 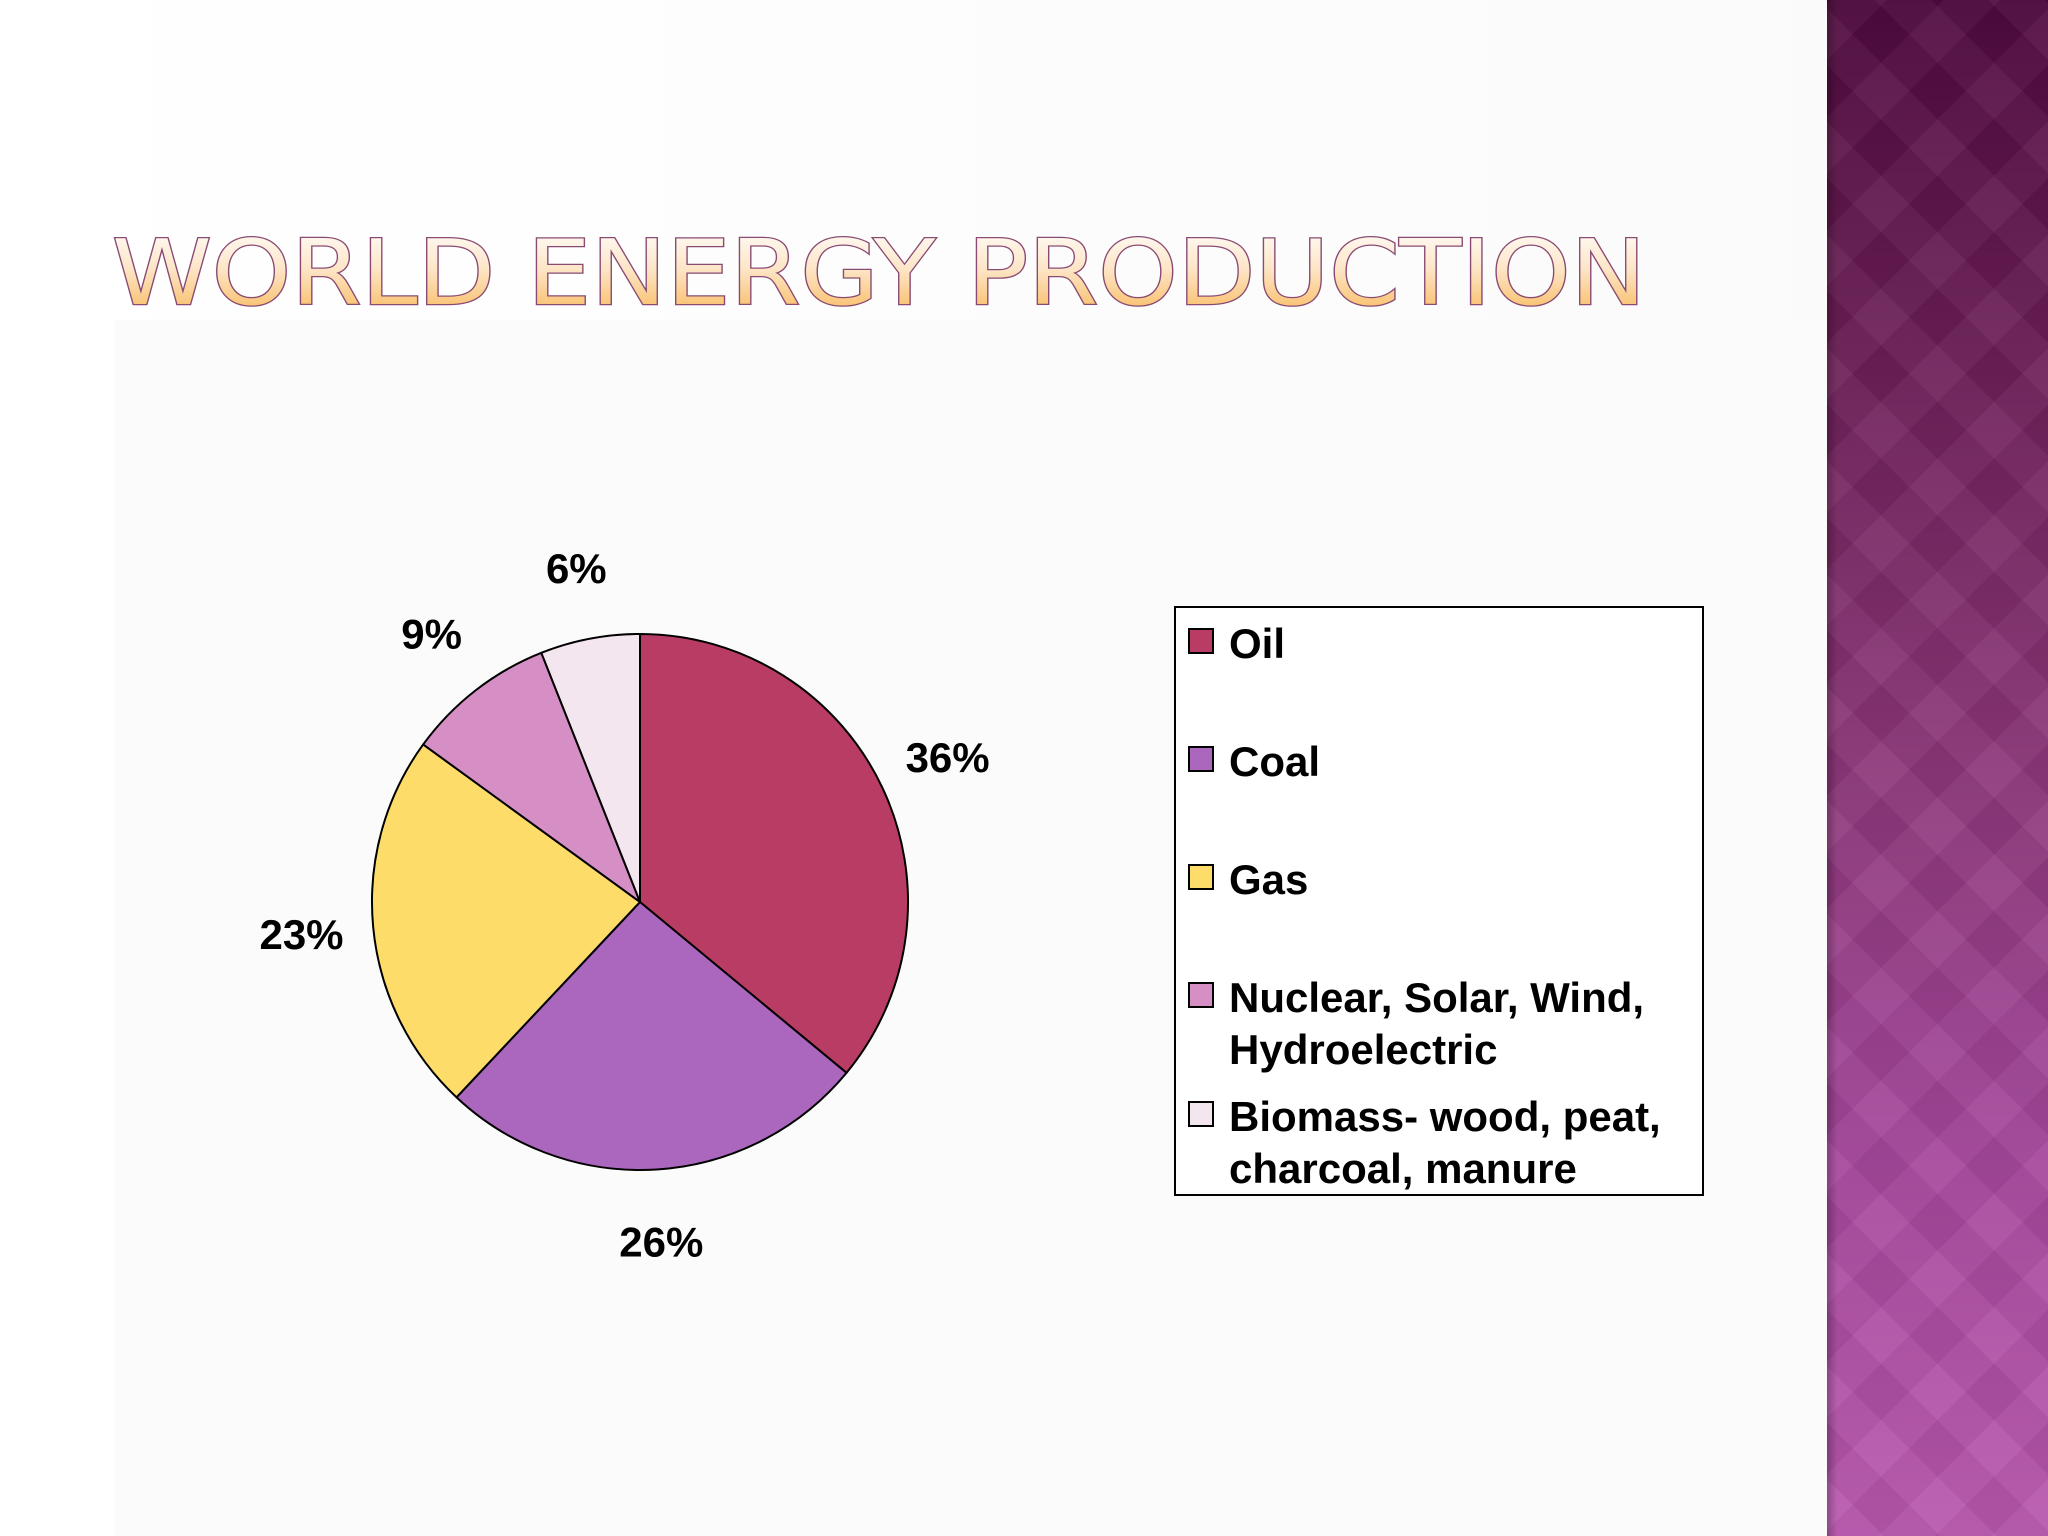 What do you see at coordinates (1275, 761) in the screenshot?
I see `legend-label: Coal` at bounding box center [1275, 761].